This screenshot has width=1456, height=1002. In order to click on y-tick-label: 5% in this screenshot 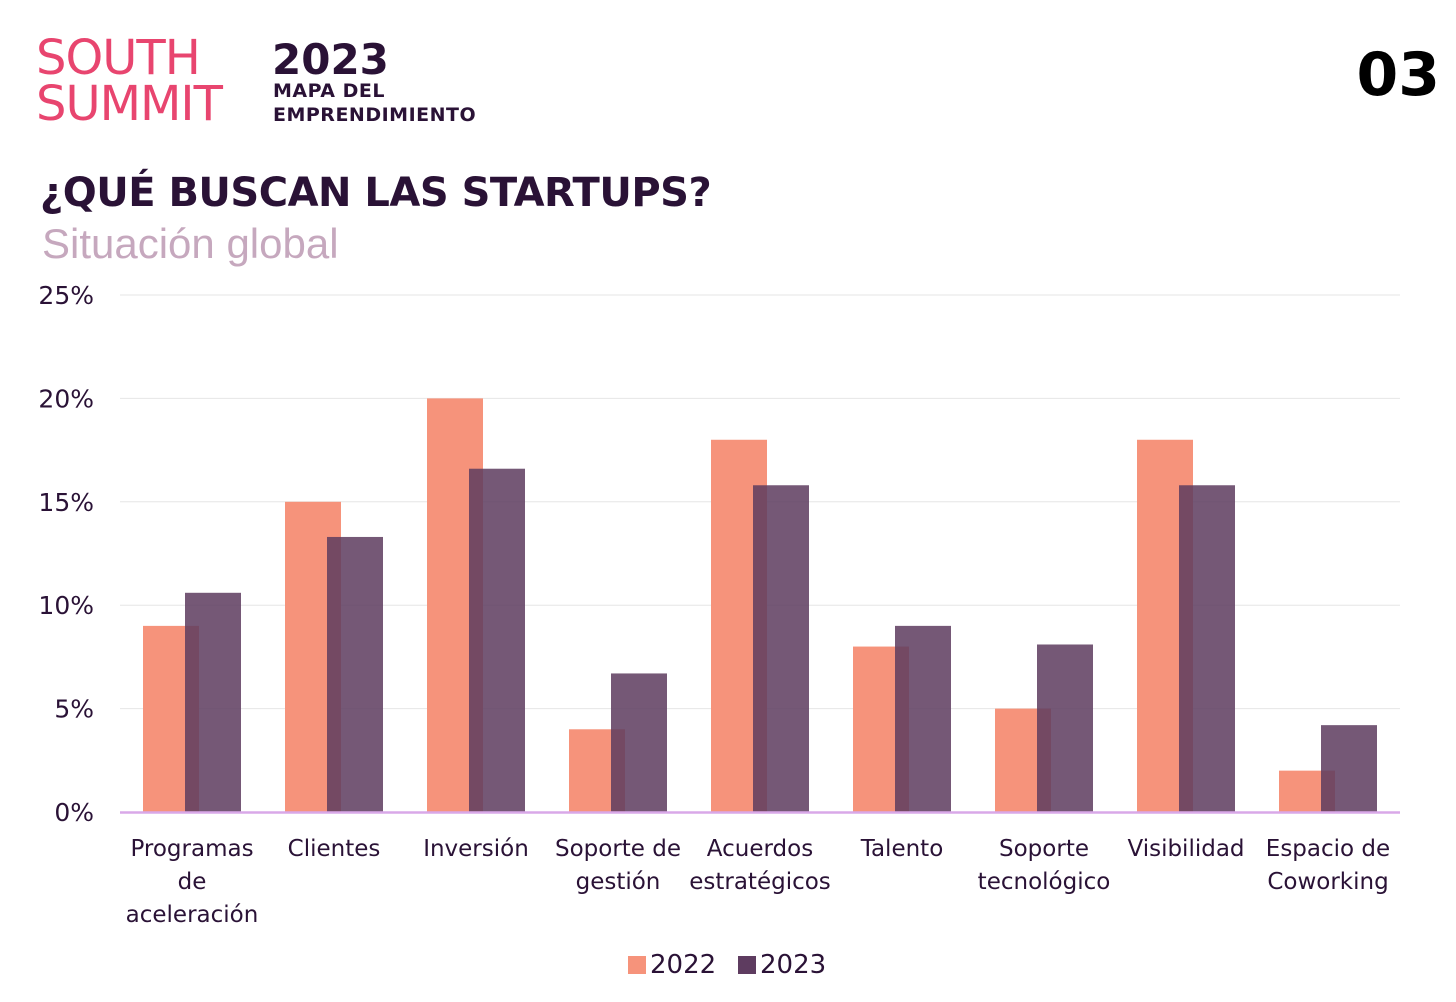, I will do `click(74, 709)`.